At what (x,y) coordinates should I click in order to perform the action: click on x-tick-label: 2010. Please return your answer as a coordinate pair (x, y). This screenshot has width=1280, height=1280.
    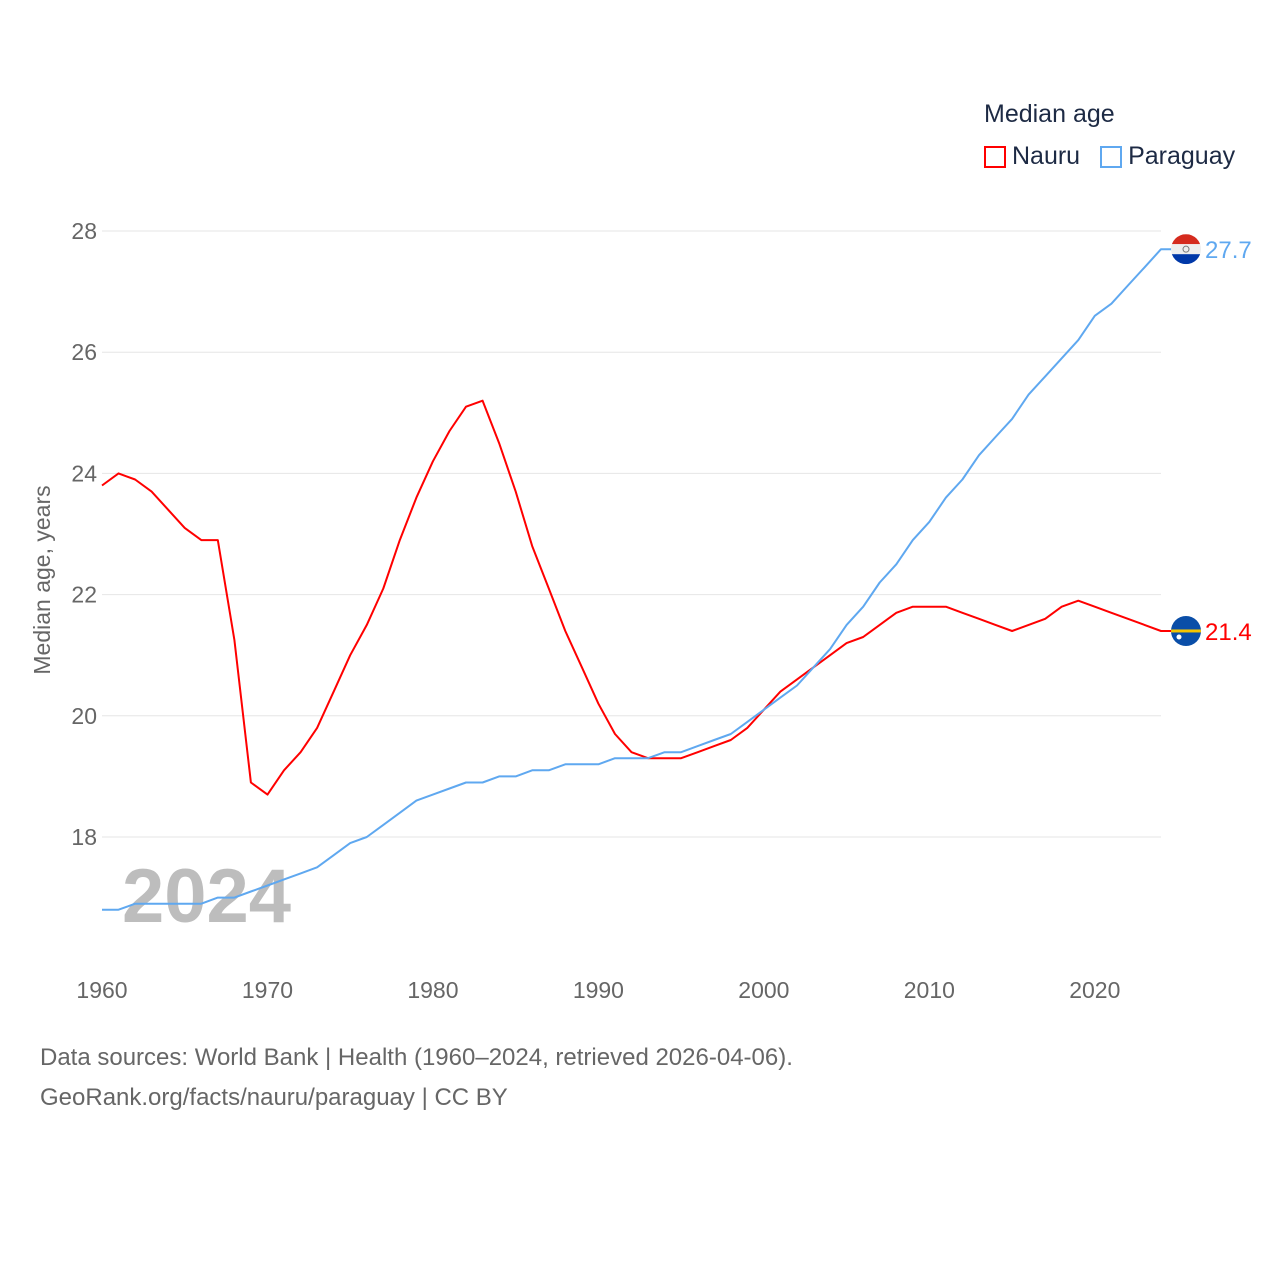
    Looking at the image, I should click on (929, 990).